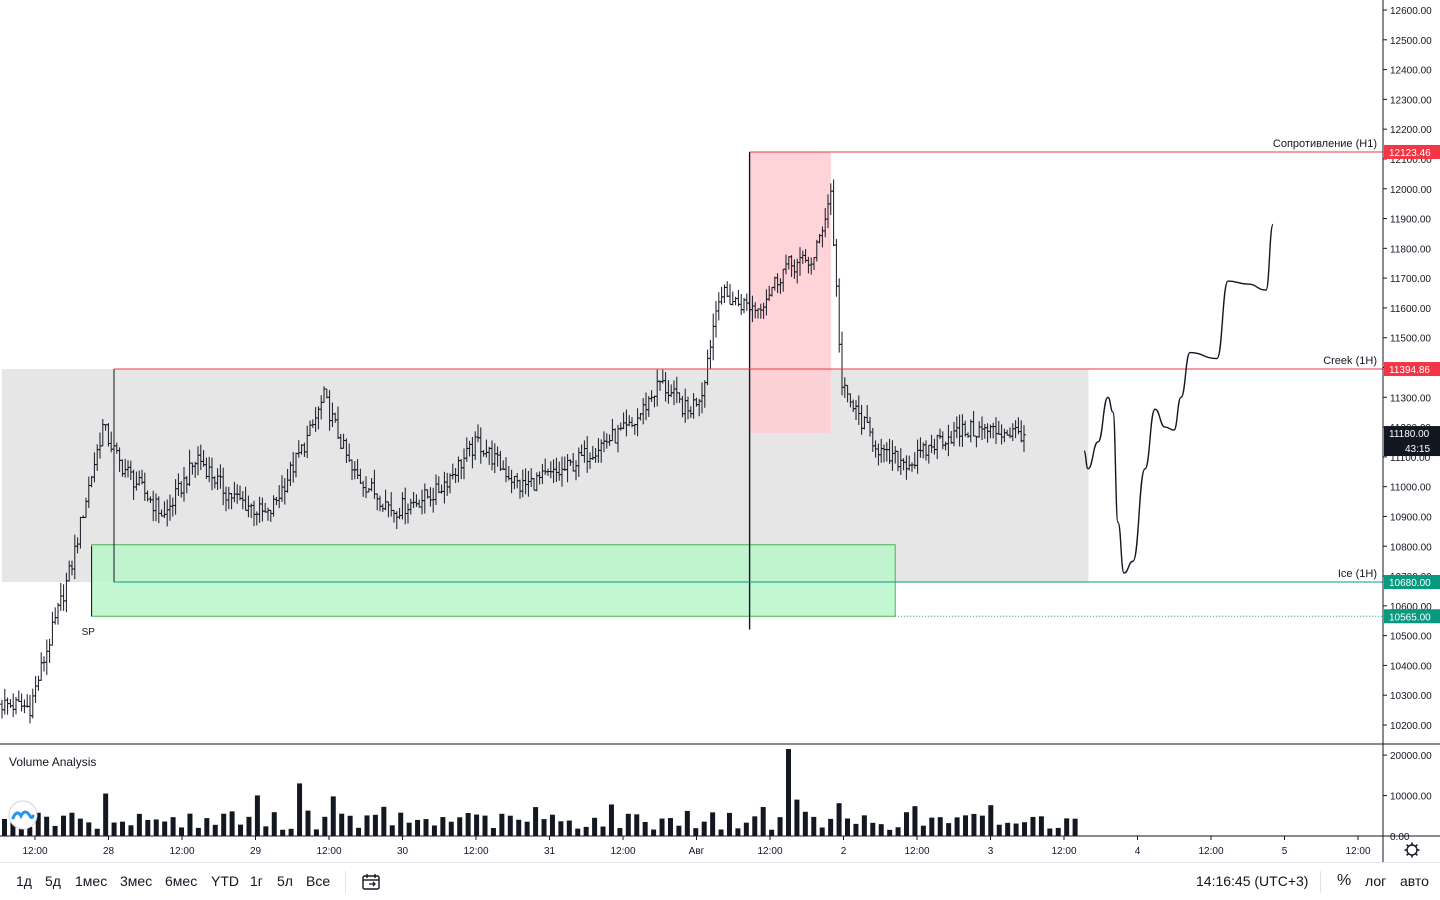 The height and width of the screenshot is (900, 1440). I want to click on resistance-level-value: 12123.46, so click(1410, 153).